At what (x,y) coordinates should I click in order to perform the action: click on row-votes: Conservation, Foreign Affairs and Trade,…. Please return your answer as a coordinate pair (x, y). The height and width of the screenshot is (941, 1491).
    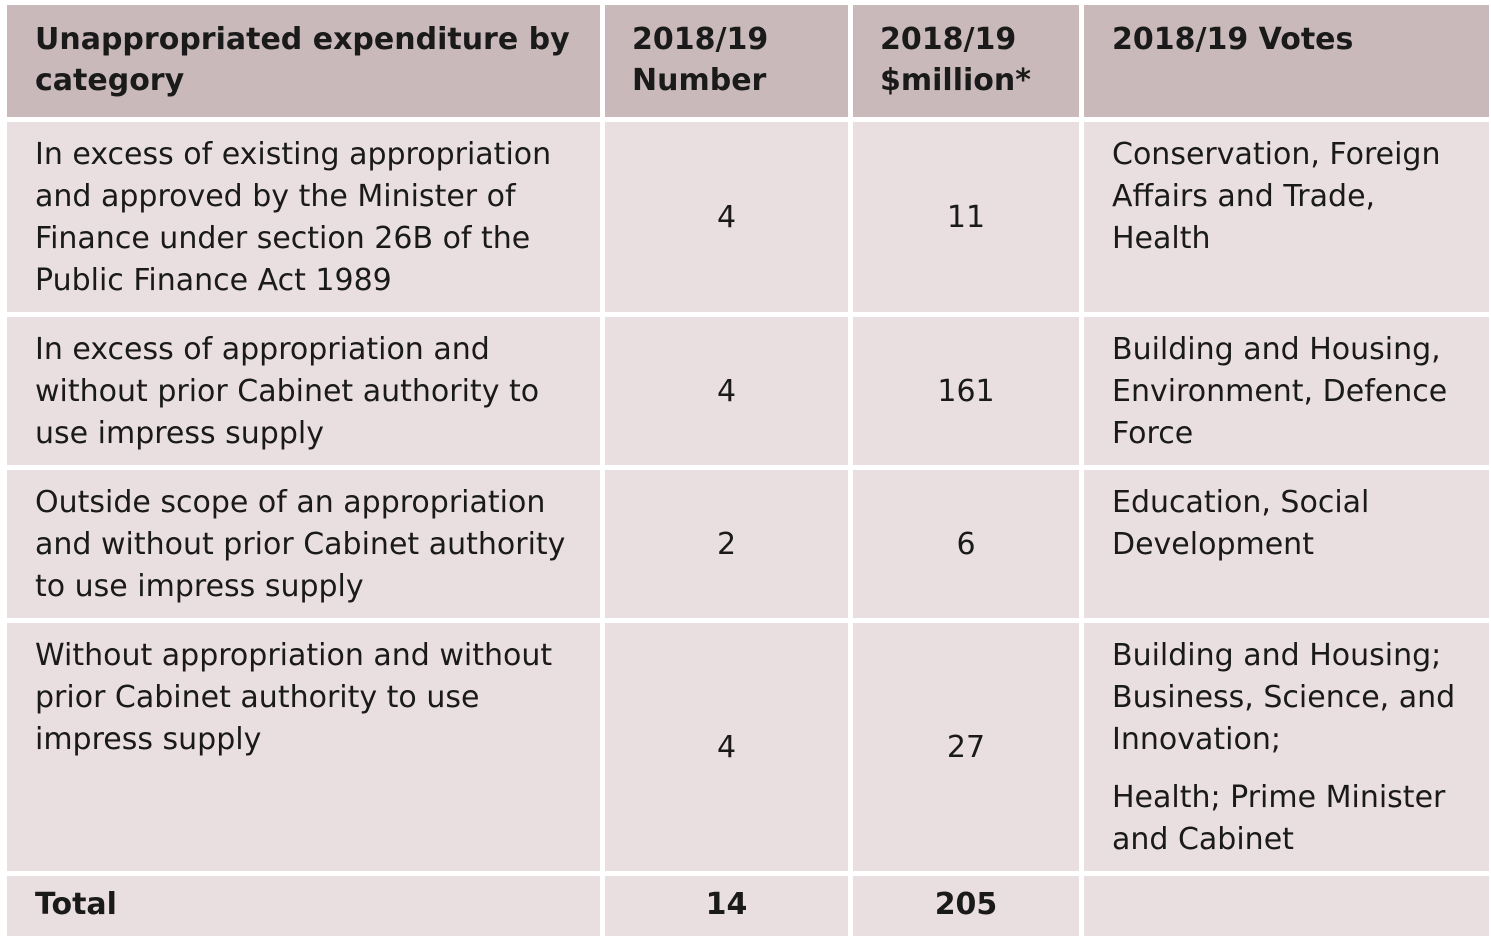
    Looking at the image, I should click on (1286, 217).